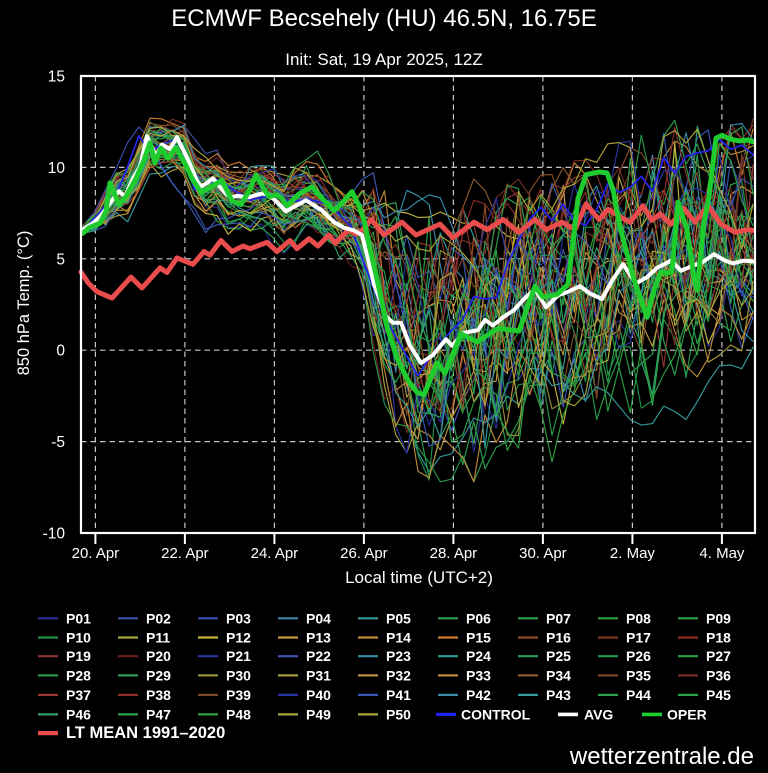  What do you see at coordinates (60, 351) in the screenshot?
I see `svg-text: 0` at bounding box center [60, 351].